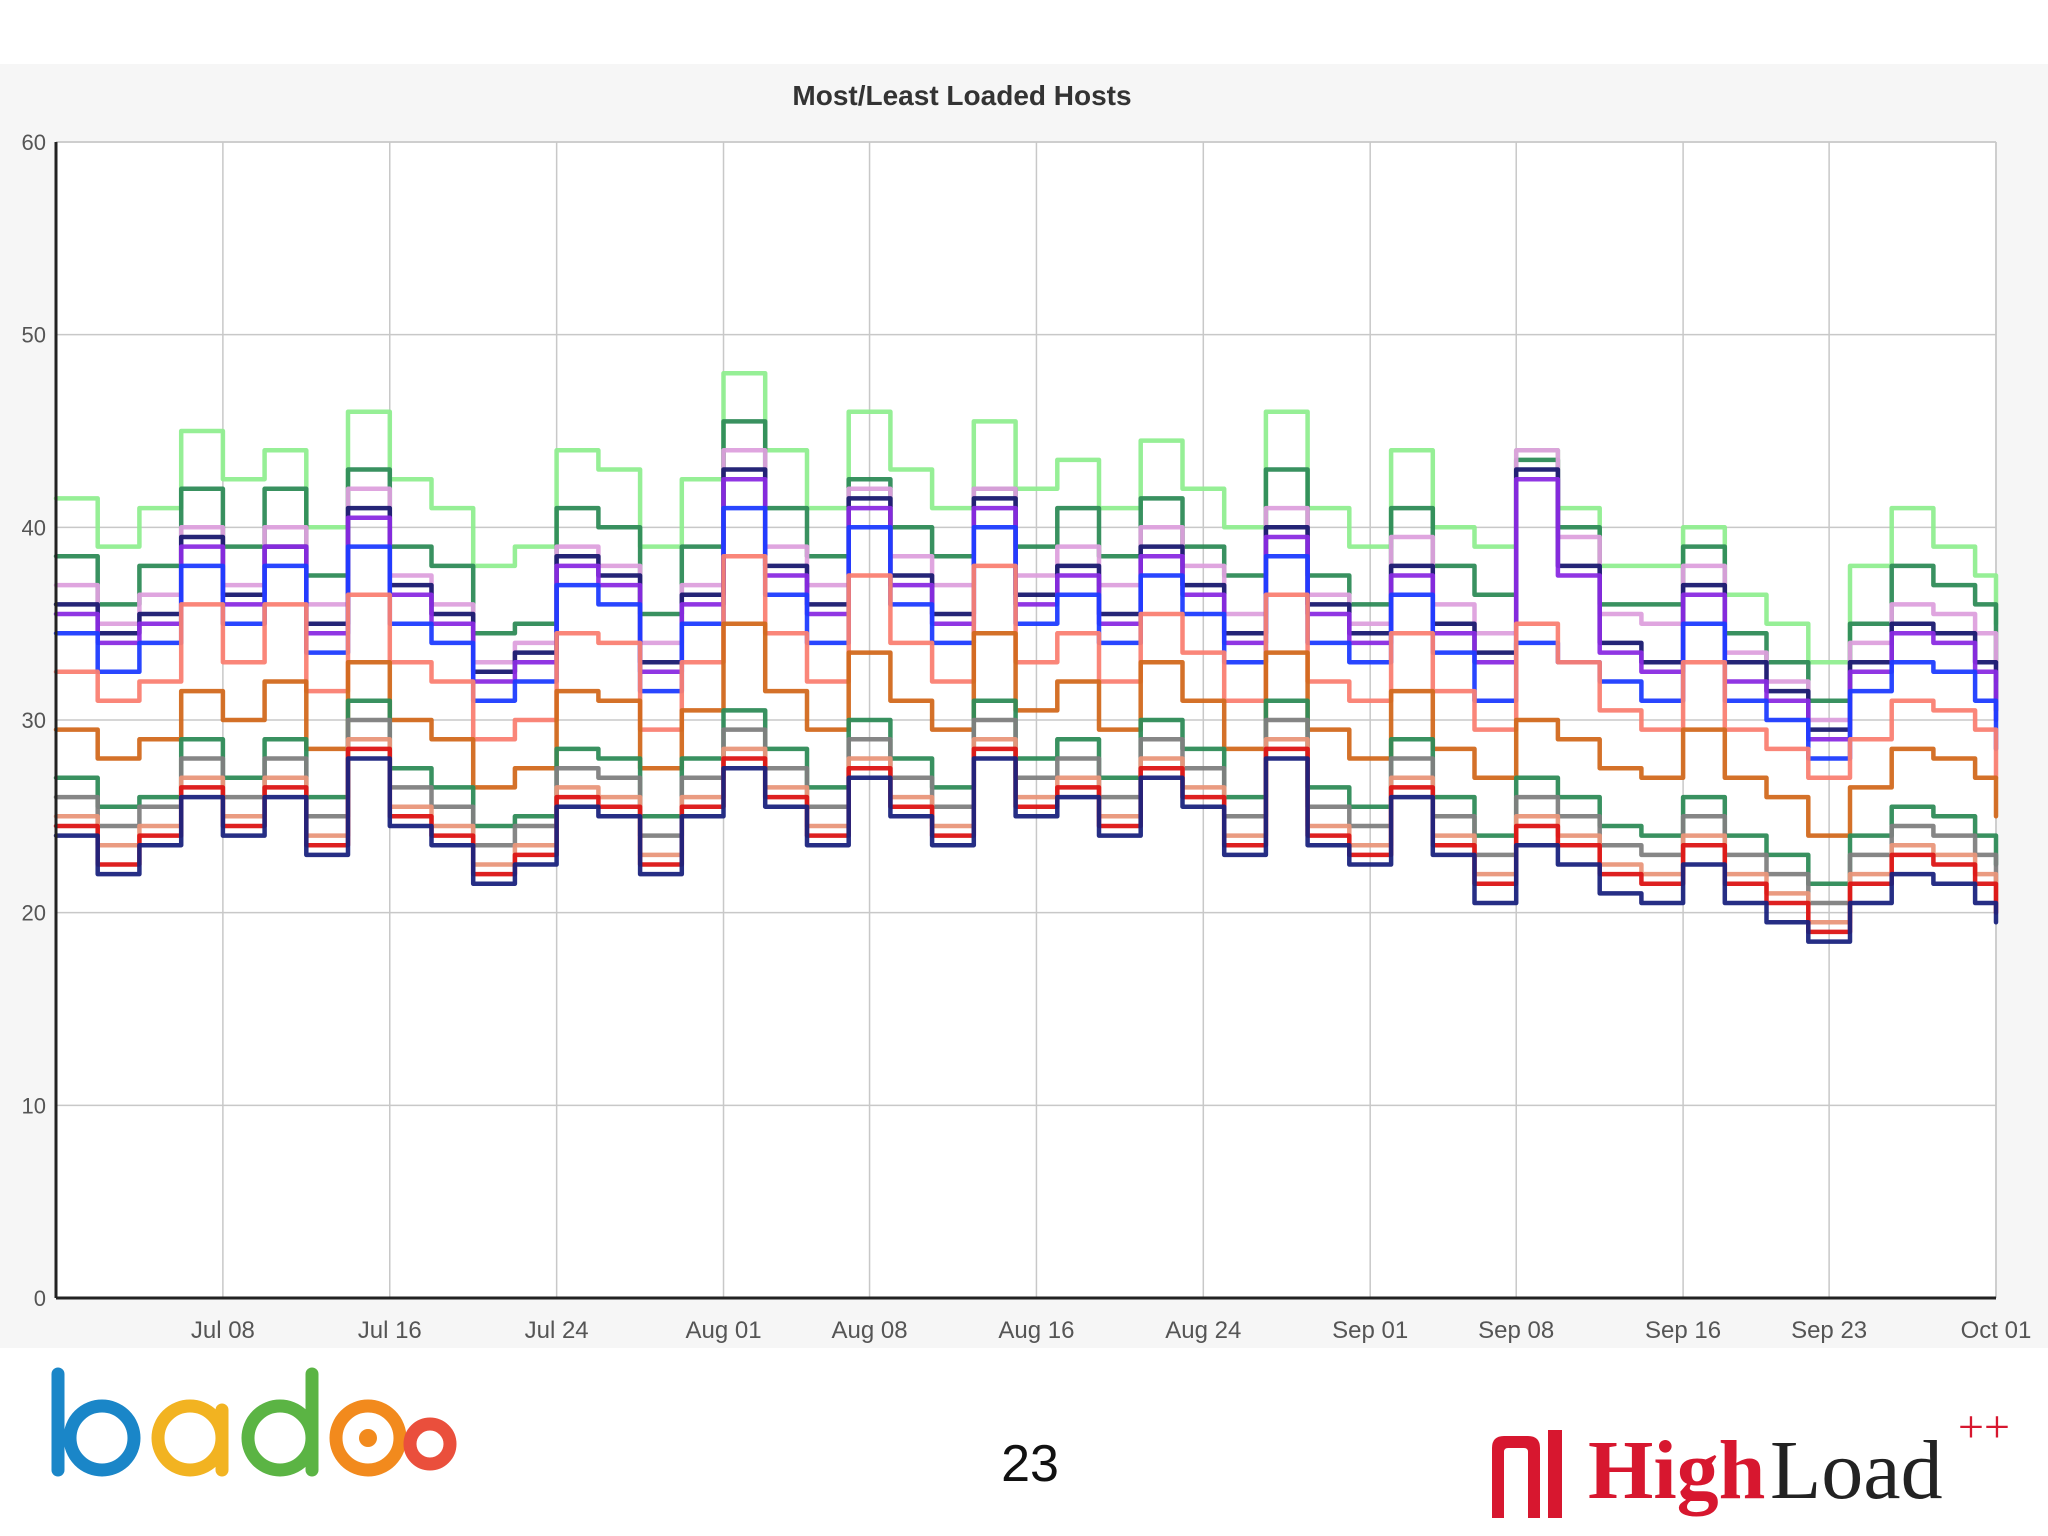 The width and height of the screenshot is (2048, 1536). What do you see at coordinates (34, 142) in the screenshot?
I see `y-tick-label: 60` at bounding box center [34, 142].